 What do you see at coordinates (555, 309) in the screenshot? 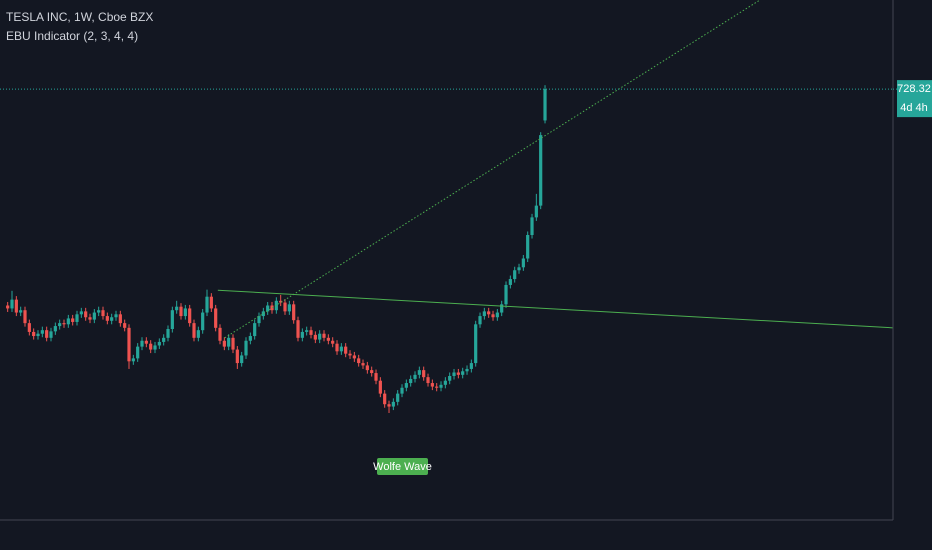
I see `trend-line` at bounding box center [555, 309].